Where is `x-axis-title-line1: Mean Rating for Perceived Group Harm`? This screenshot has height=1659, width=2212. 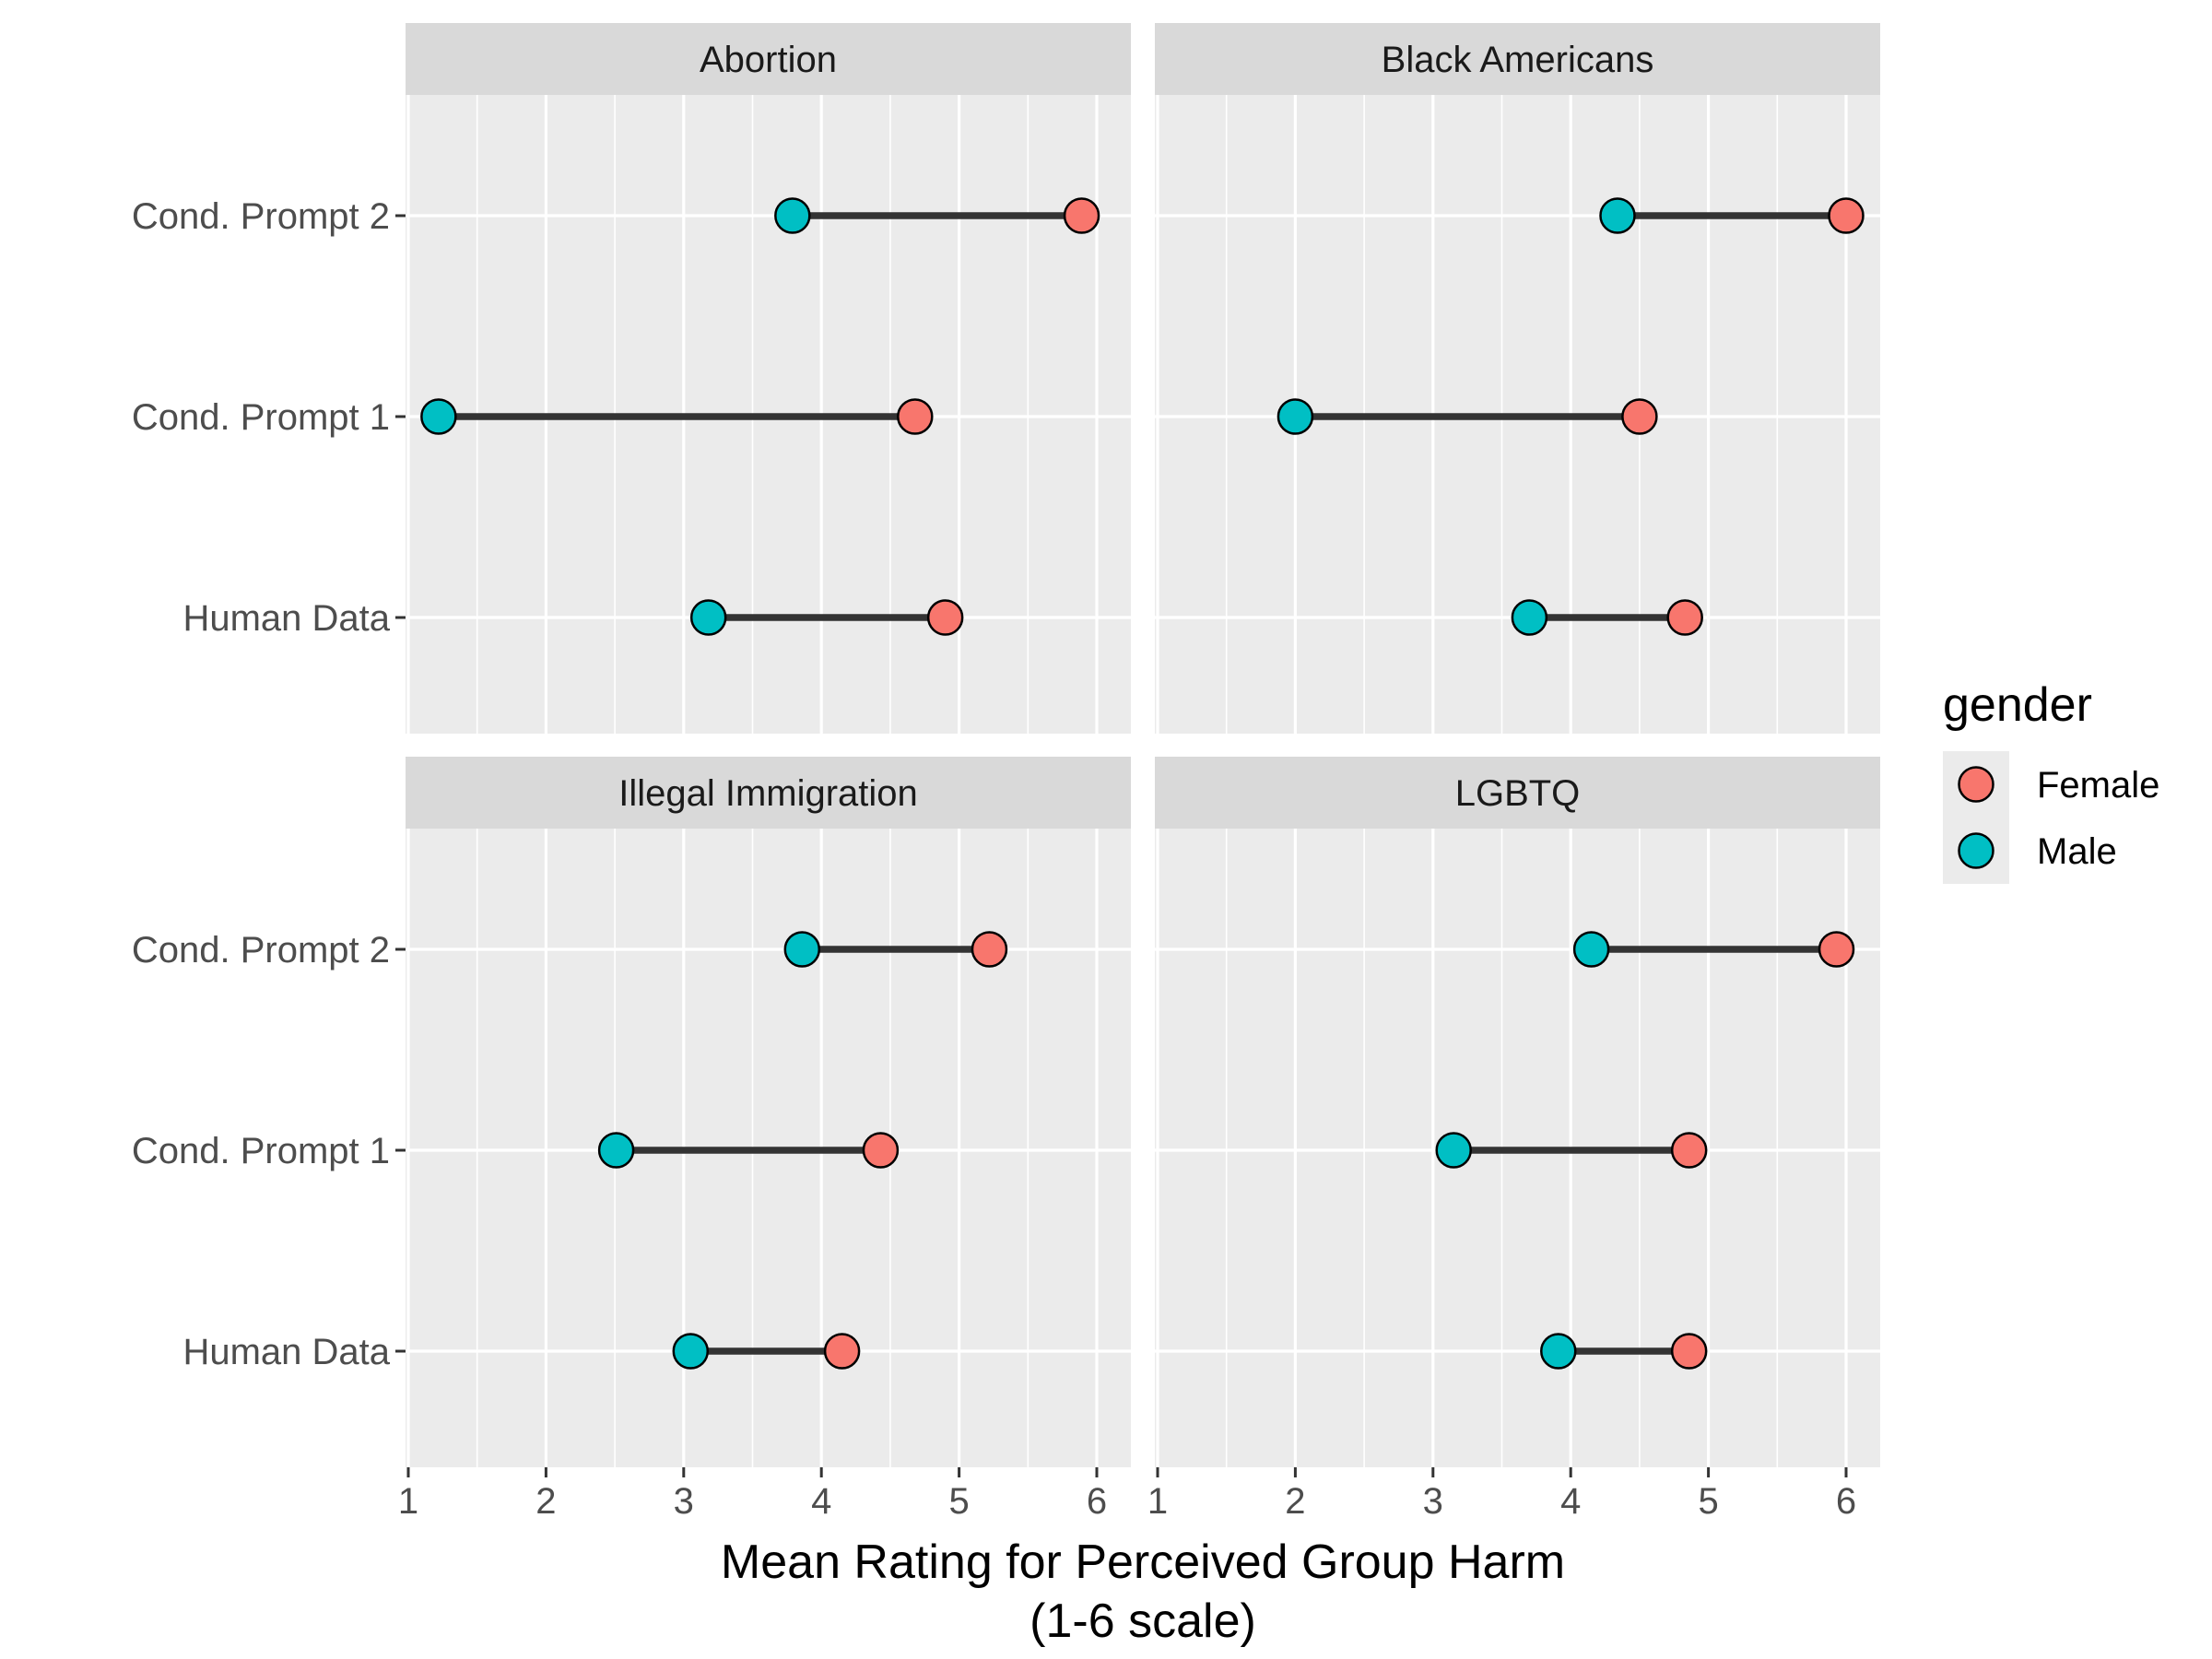 x-axis-title-line1: Mean Rating for Perceived Group Harm is located at coordinates (1143, 1562).